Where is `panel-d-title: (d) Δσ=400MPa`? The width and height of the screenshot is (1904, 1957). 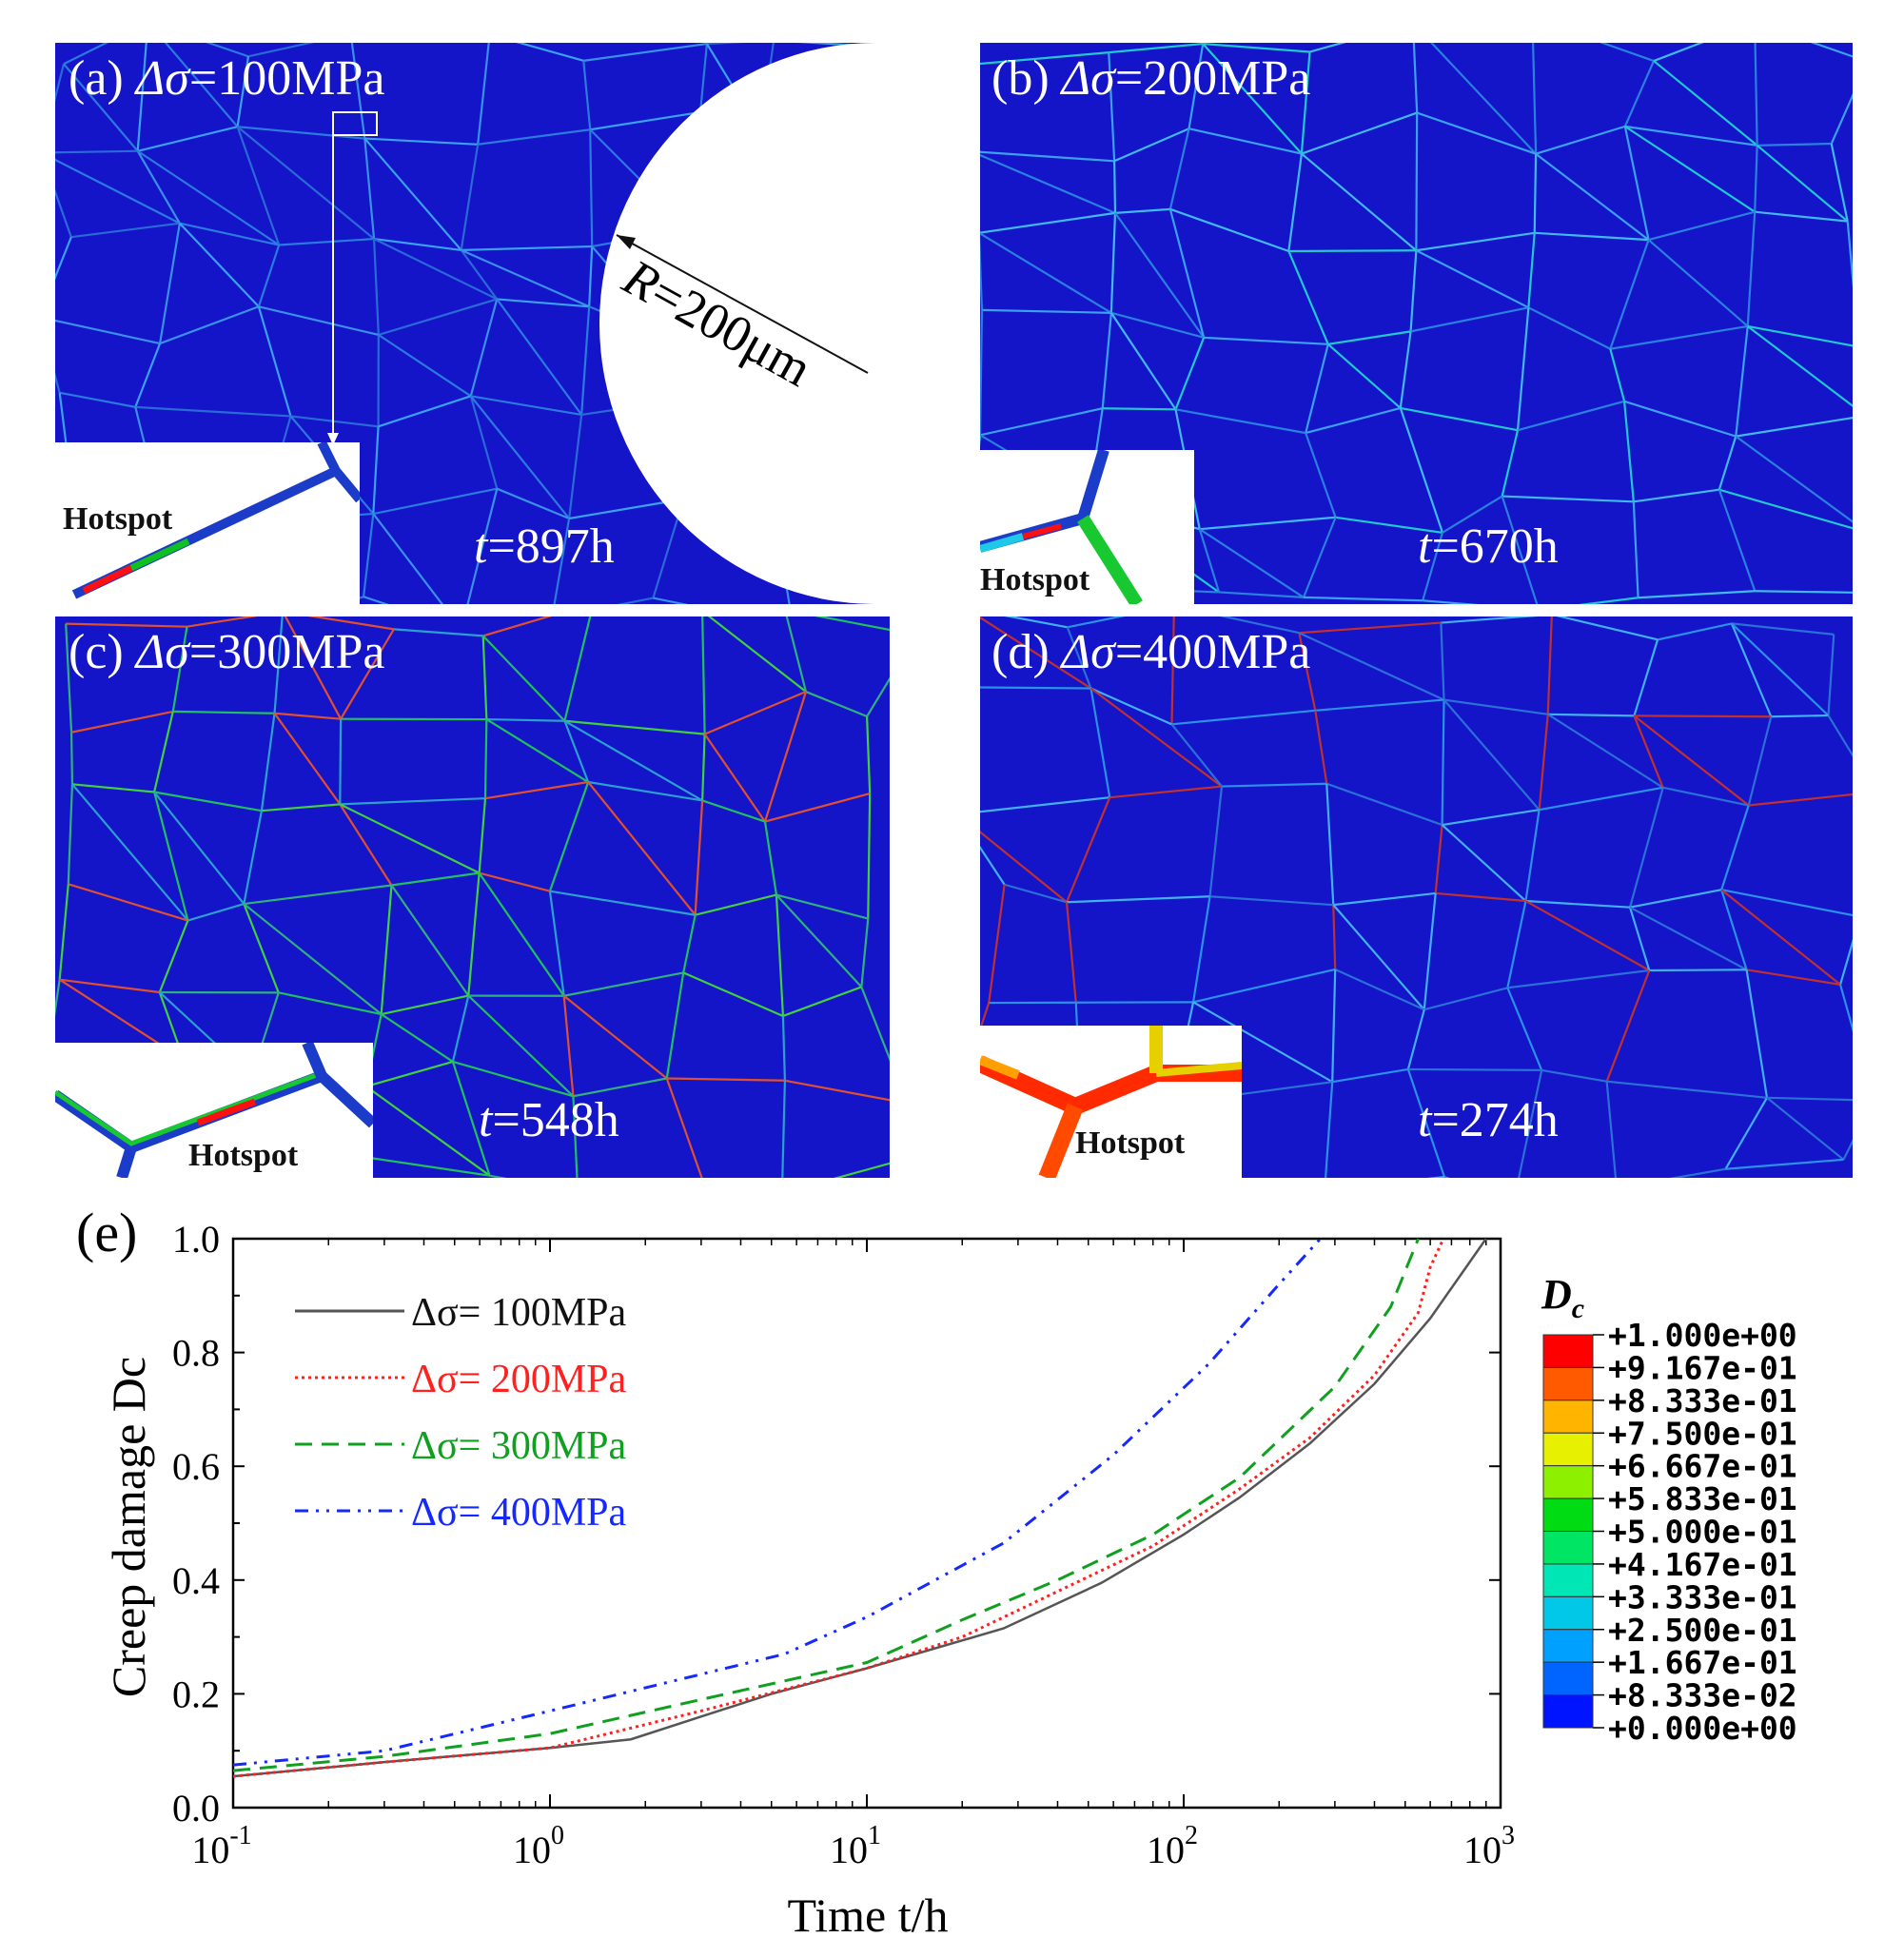 panel-d-title: (d) Δσ=400MPa is located at coordinates (1151, 652).